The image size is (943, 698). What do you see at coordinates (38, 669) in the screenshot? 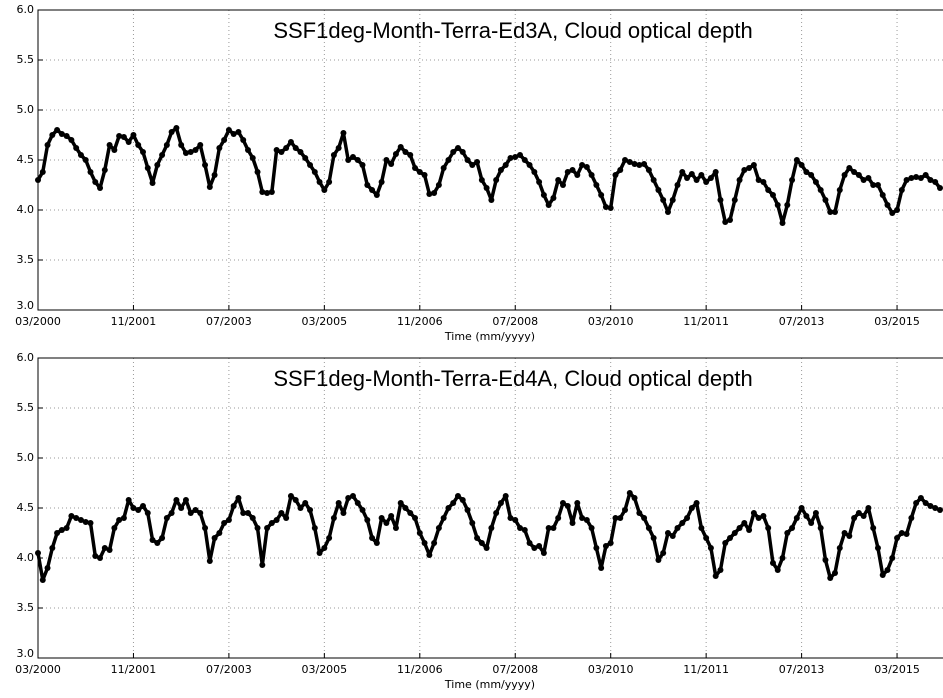
I see `x-tick-label: 03/2000` at bounding box center [38, 669].